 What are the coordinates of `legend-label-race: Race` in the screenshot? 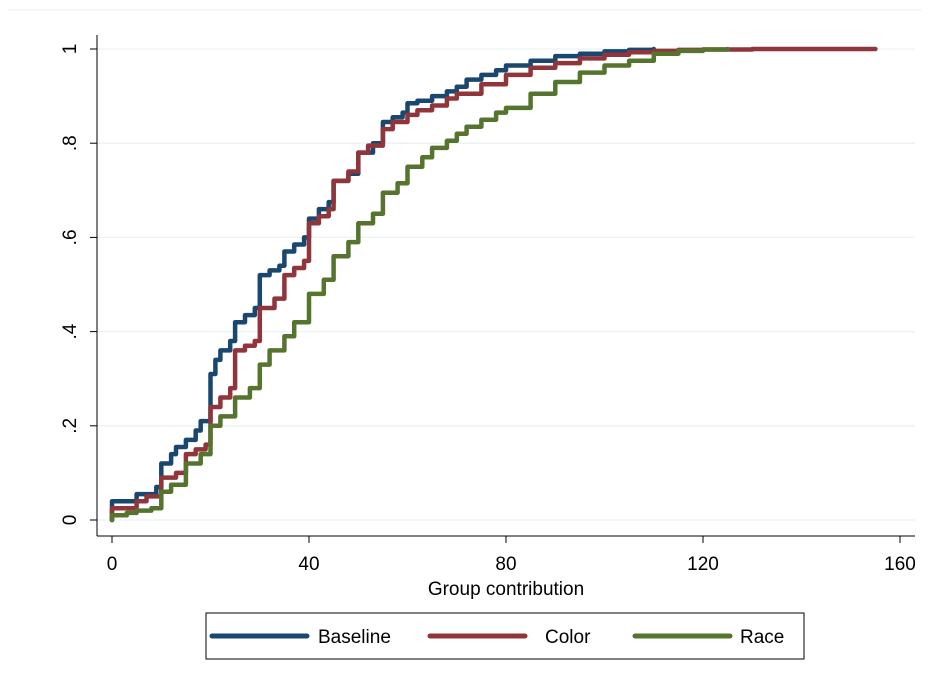 It's located at (762, 637).